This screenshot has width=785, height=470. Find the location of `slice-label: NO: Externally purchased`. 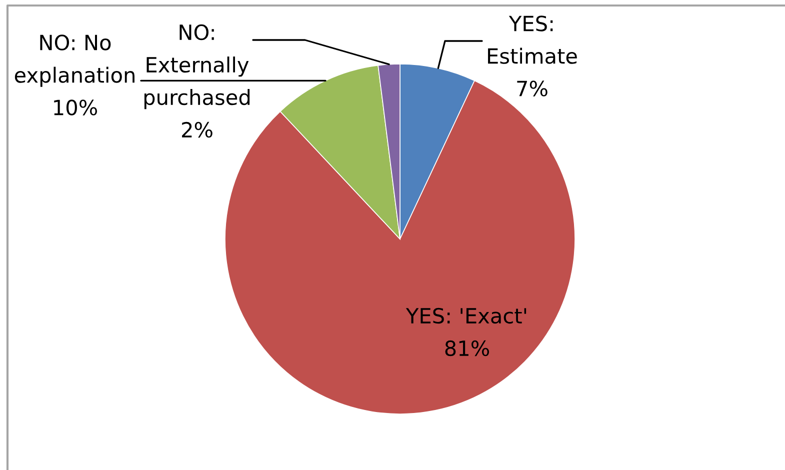

slice-label: NO: Externally purchased is located at coordinates (197, 67).